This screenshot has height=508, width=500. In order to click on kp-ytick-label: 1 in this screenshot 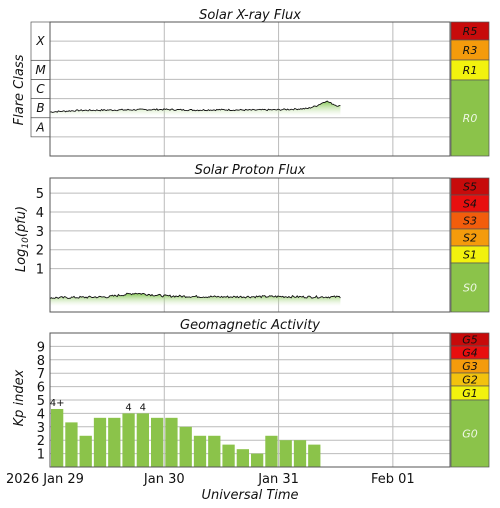, I will do `click(41, 455)`.